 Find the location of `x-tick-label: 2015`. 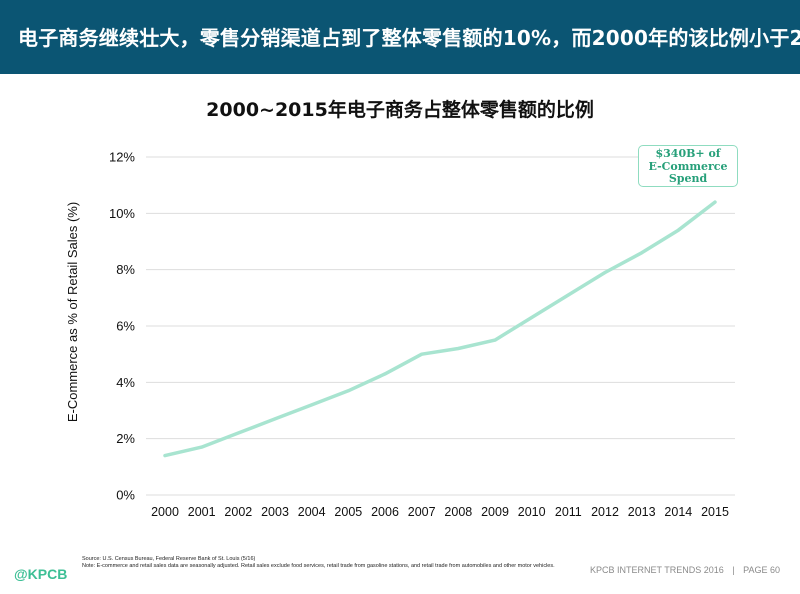

x-tick-label: 2015 is located at coordinates (715, 512).